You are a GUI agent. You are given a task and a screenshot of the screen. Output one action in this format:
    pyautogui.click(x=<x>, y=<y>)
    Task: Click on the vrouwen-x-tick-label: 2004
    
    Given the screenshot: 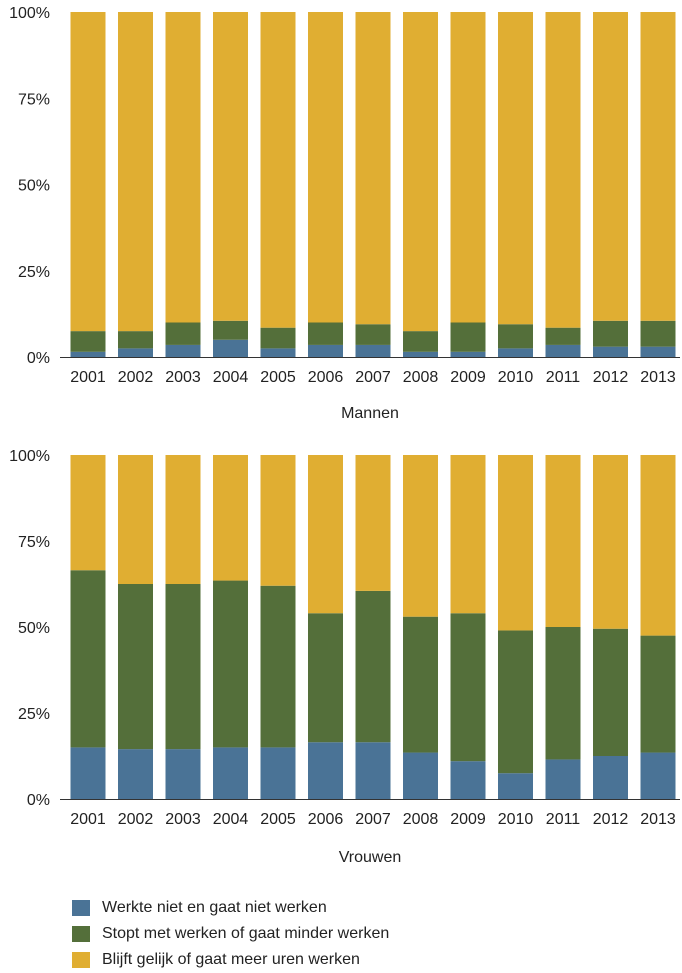 What is the action you would take?
    pyautogui.click(x=231, y=819)
    